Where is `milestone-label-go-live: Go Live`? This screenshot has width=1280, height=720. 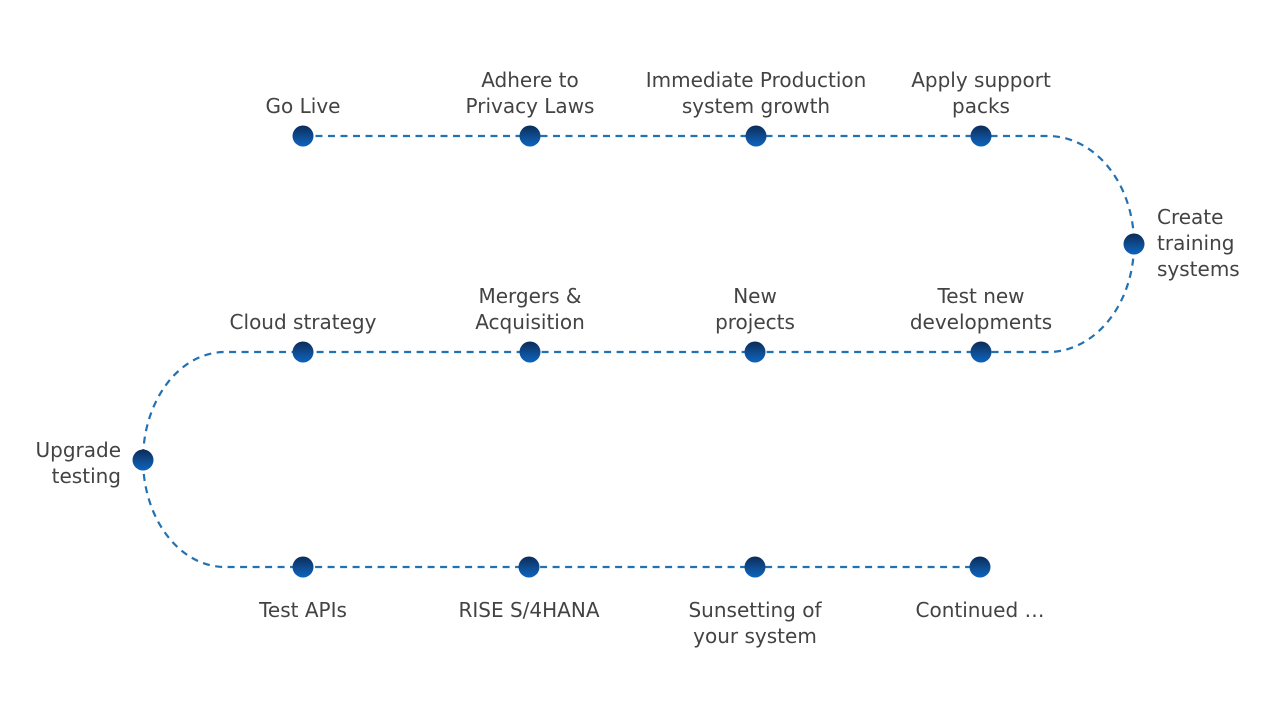 milestone-label-go-live: Go Live is located at coordinates (303, 106).